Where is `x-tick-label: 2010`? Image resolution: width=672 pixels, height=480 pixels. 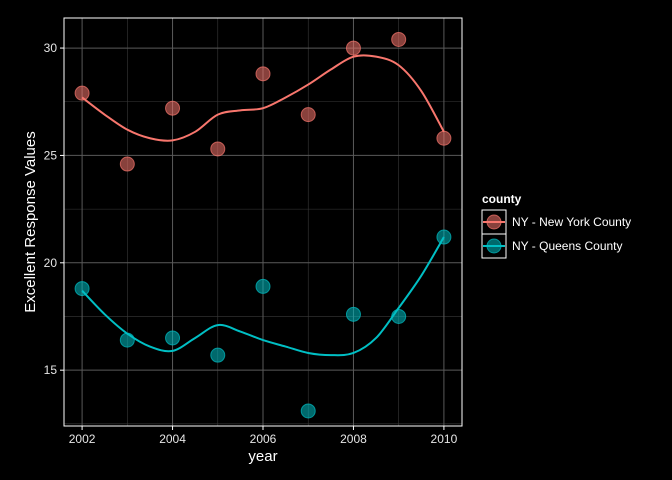 x-tick-label: 2010 is located at coordinates (444, 439).